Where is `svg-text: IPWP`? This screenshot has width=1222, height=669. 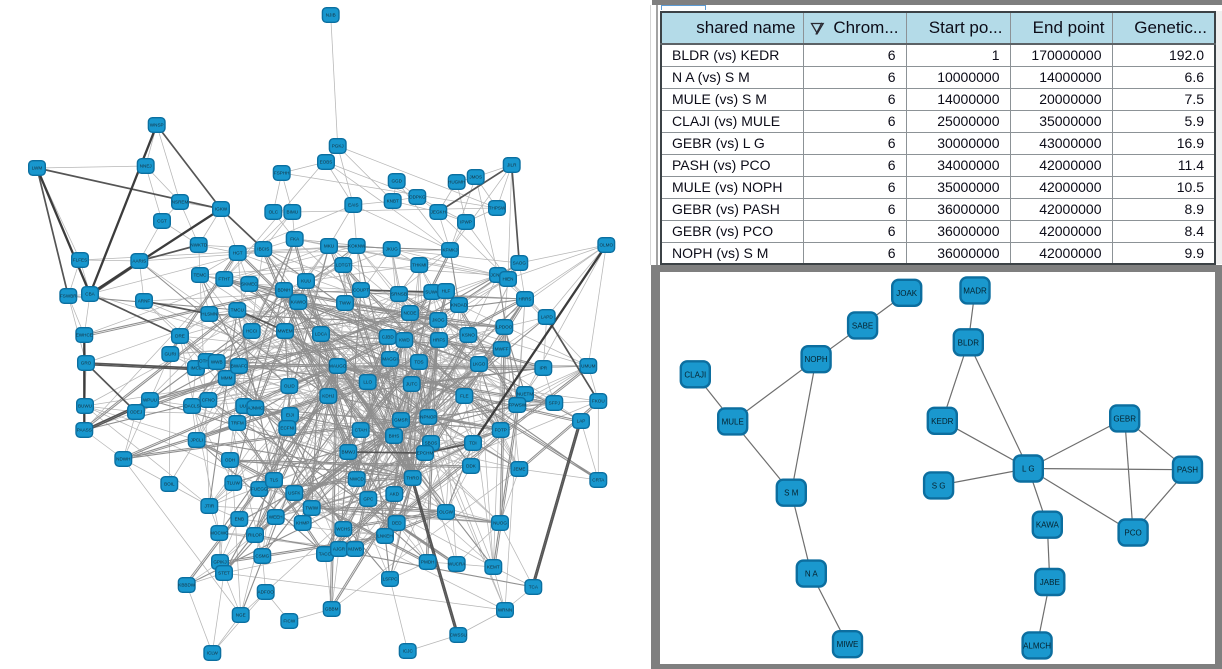 svg-text: IPWP is located at coordinates (466, 222).